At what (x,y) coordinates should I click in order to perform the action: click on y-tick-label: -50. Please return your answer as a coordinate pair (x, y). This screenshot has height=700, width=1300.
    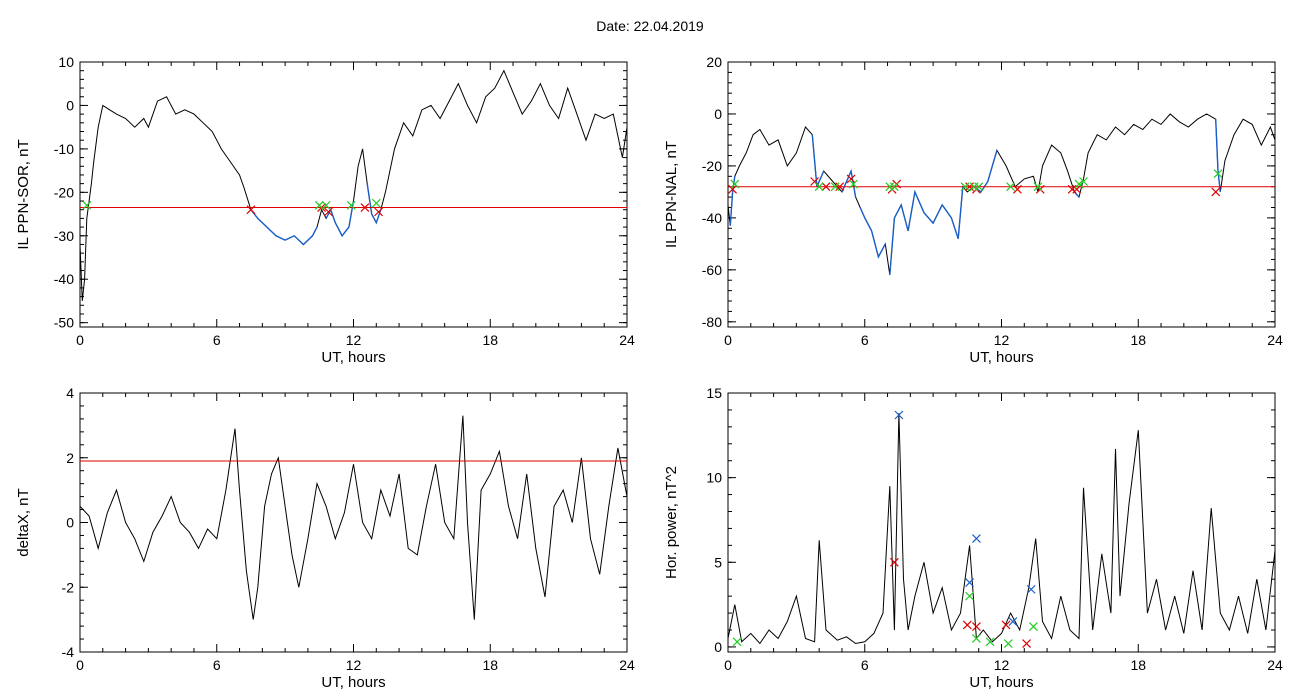
    Looking at the image, I should click on (64, 323).